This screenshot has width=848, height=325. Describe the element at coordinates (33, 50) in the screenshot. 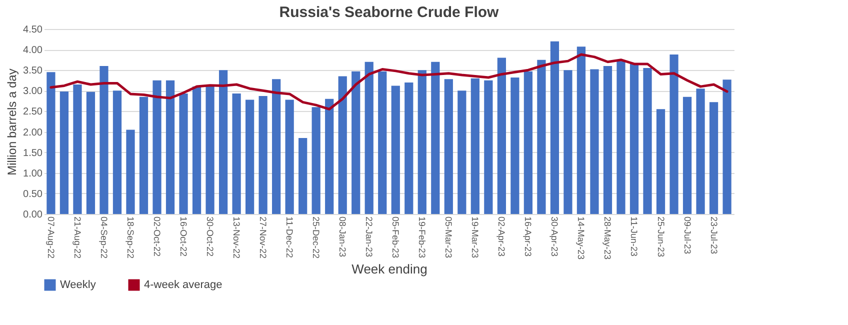

I see `y-tick-label: 4.00` at that location.